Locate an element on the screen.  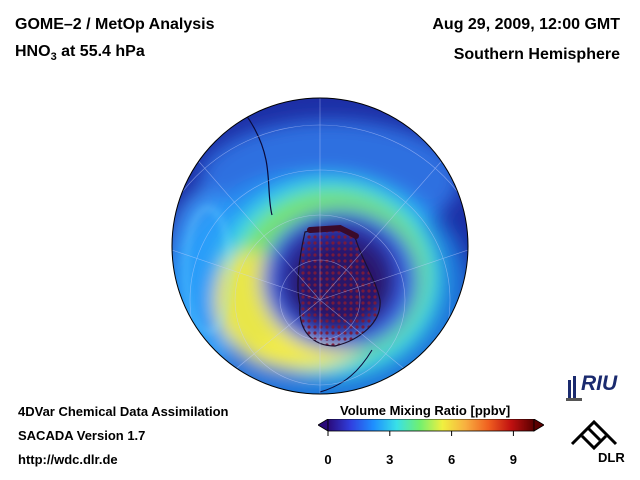
antarctica-cap is located at coordinates (339, 287).